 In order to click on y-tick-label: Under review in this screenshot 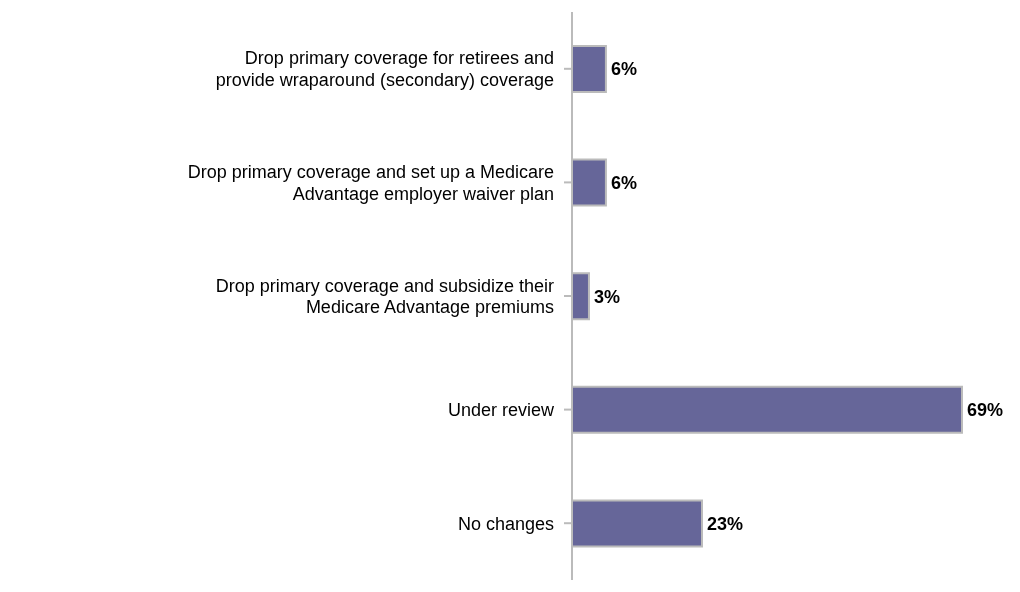, I will do `click(501, 409)`.